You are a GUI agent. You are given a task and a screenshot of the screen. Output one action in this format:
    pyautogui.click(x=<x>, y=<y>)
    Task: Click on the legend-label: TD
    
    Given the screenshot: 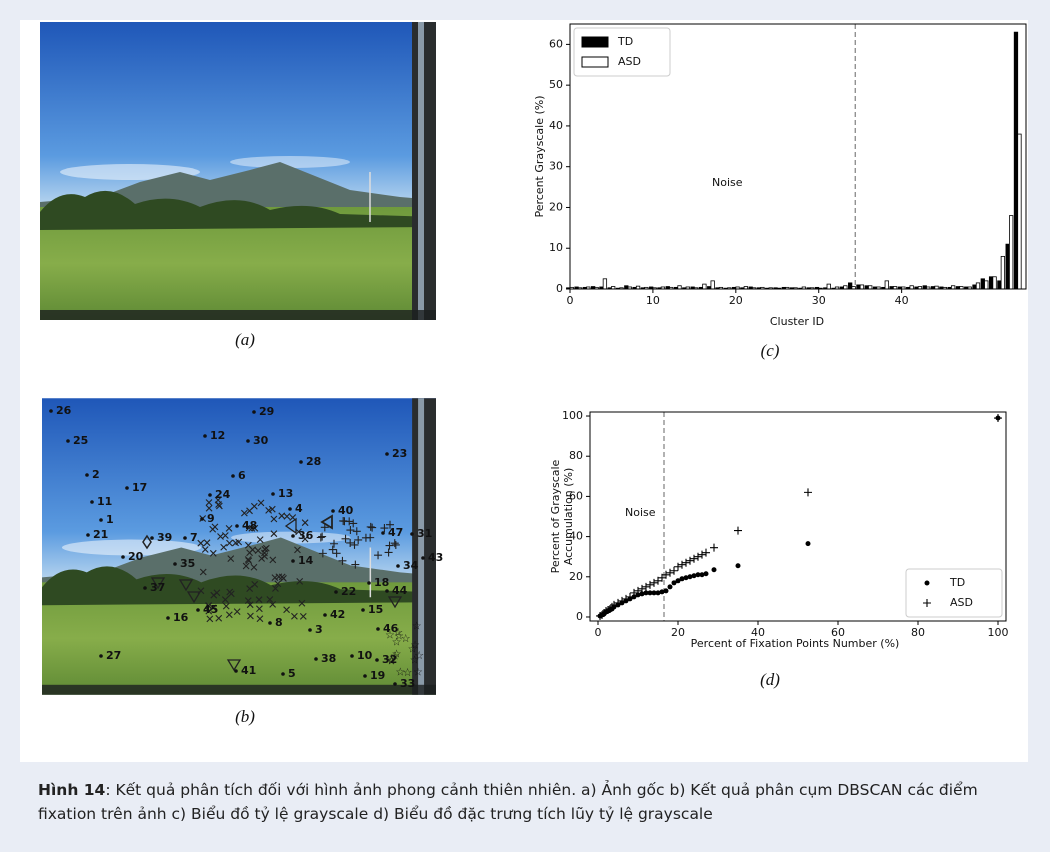 What is the action you would take?
    pyautogui.click(x=625, y=41)
    